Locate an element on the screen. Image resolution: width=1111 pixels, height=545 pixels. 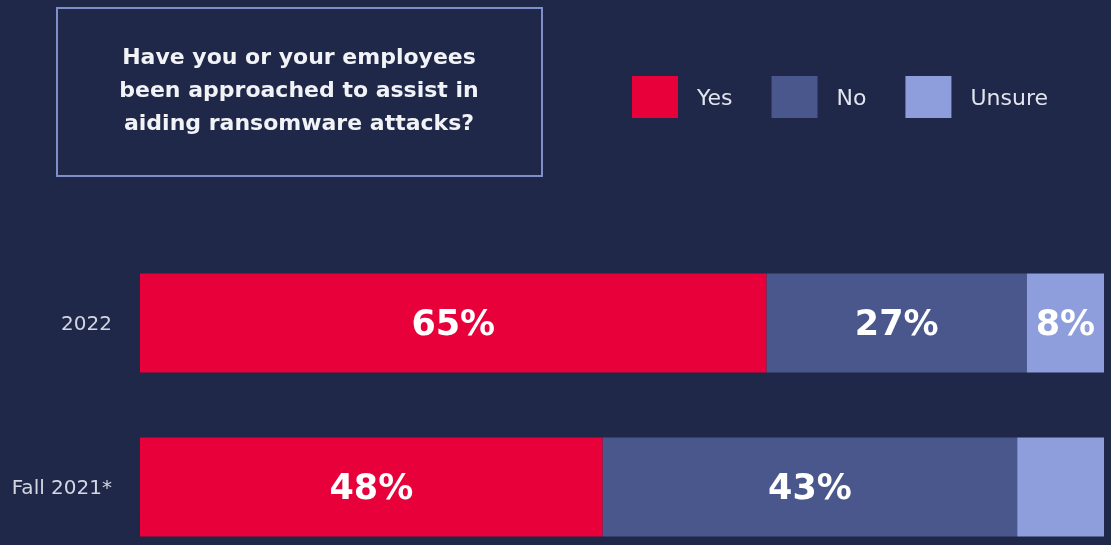
chart-title: Have you or your employees been approached to assist in aiding ransomware attacks? is located at coordinates (299, 90).